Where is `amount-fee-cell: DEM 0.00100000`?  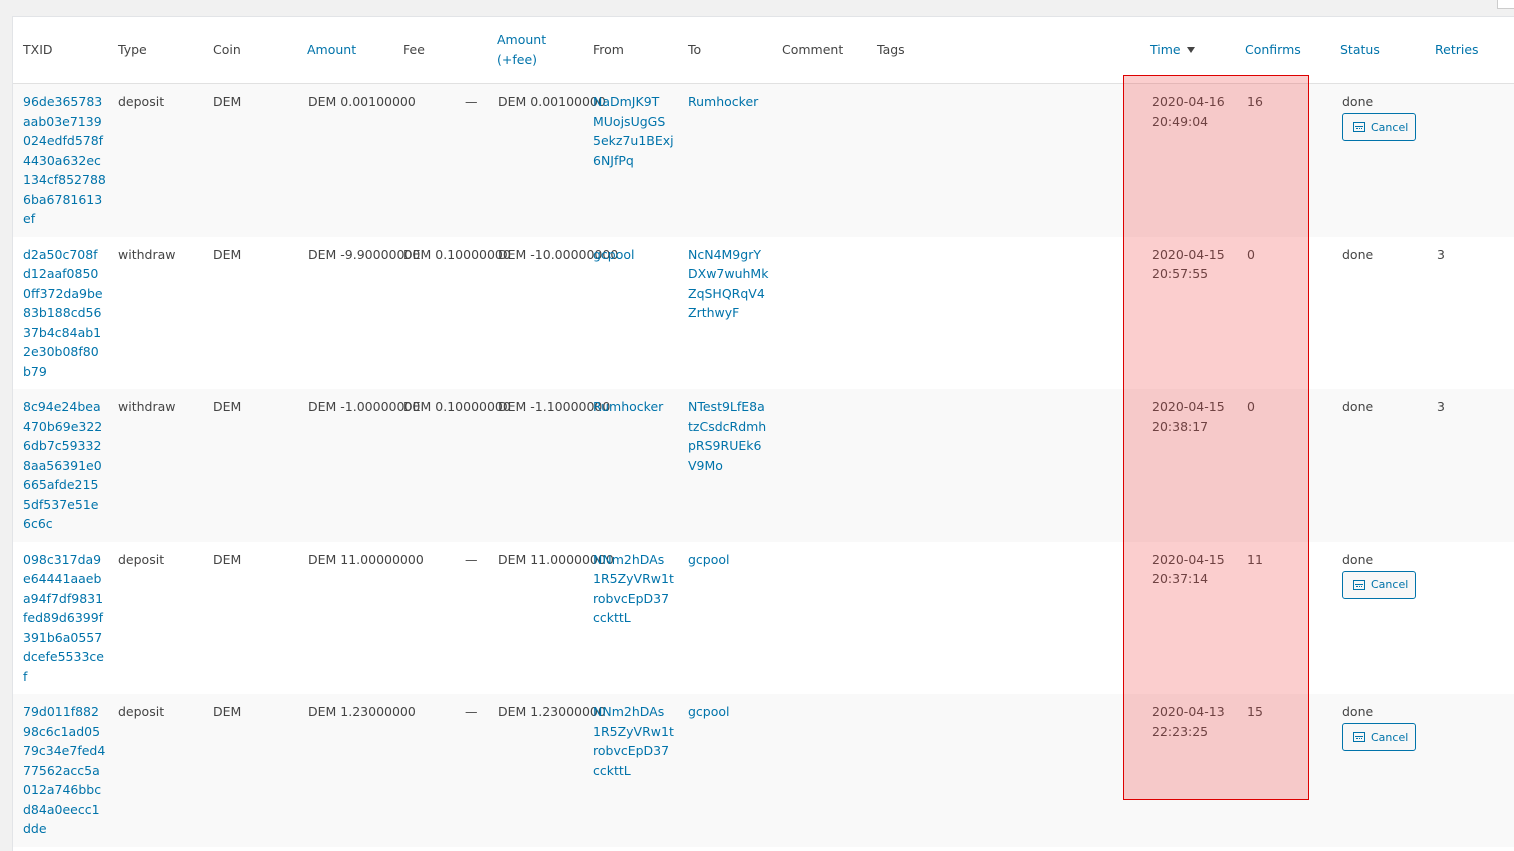
amount-fee-cell: DEM 0.00100000 is located at coordinates (552, 101).